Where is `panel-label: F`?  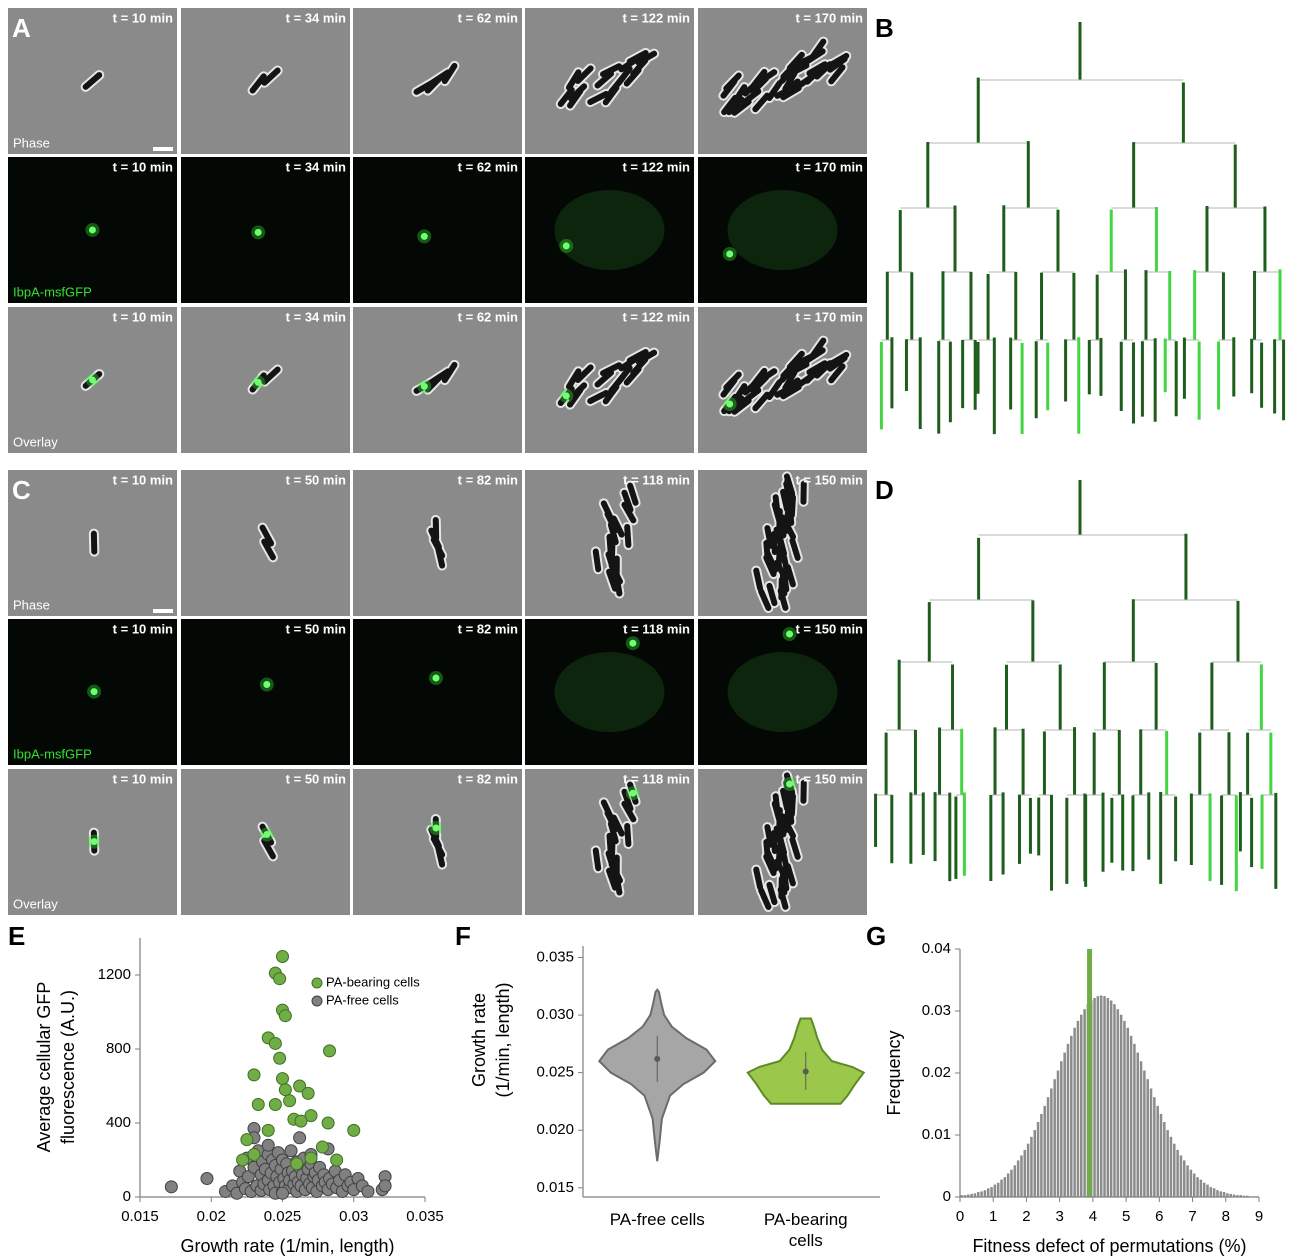 panel-label: F is located at coordinates (463, 936).